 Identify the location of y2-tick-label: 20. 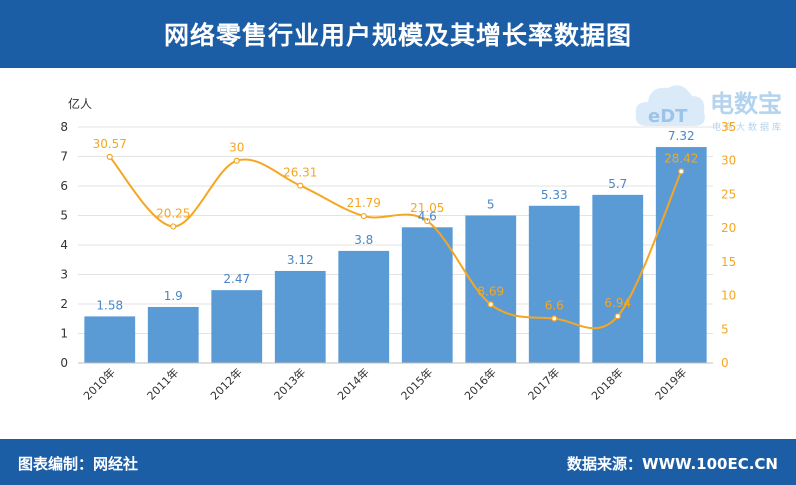
(728, 228).